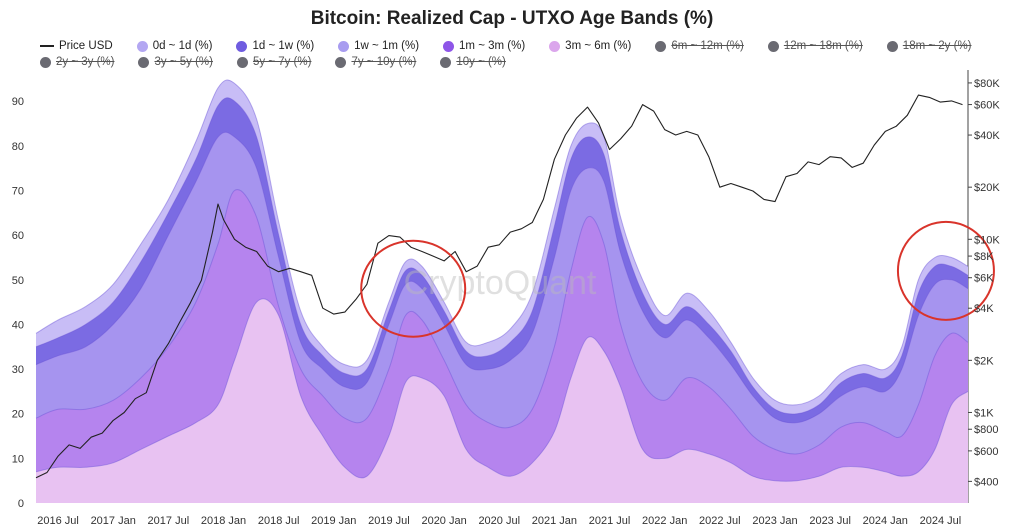 This screenshot has height=530, width=1024. I want to click on legend-label: 7y ~ 10y (%), so click(384, 62).